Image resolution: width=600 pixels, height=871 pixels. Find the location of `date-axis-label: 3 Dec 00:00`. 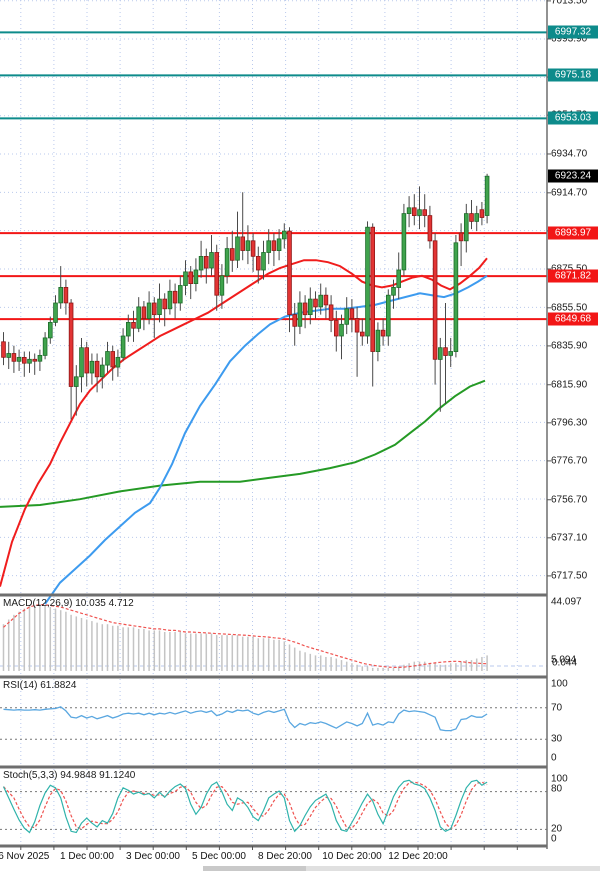

date-axis-label: 3 Dec 00:00 is located at coordinates (153, 856).